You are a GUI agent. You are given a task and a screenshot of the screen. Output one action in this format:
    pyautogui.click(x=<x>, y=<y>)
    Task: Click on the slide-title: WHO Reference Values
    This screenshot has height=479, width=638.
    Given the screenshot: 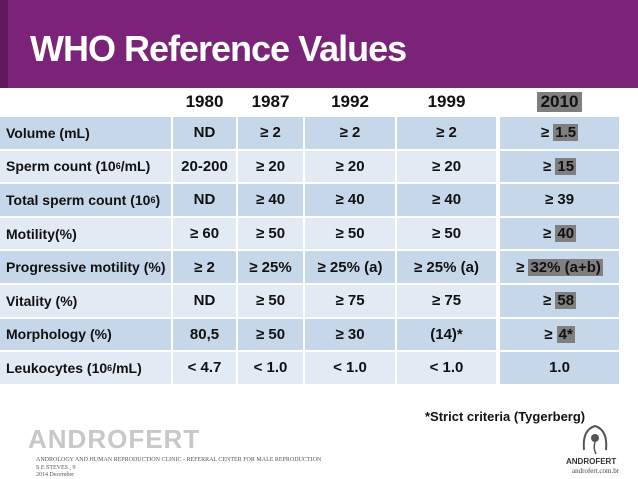 What is the action you would take?
    pyautogui.click(x=218, y=48)
    